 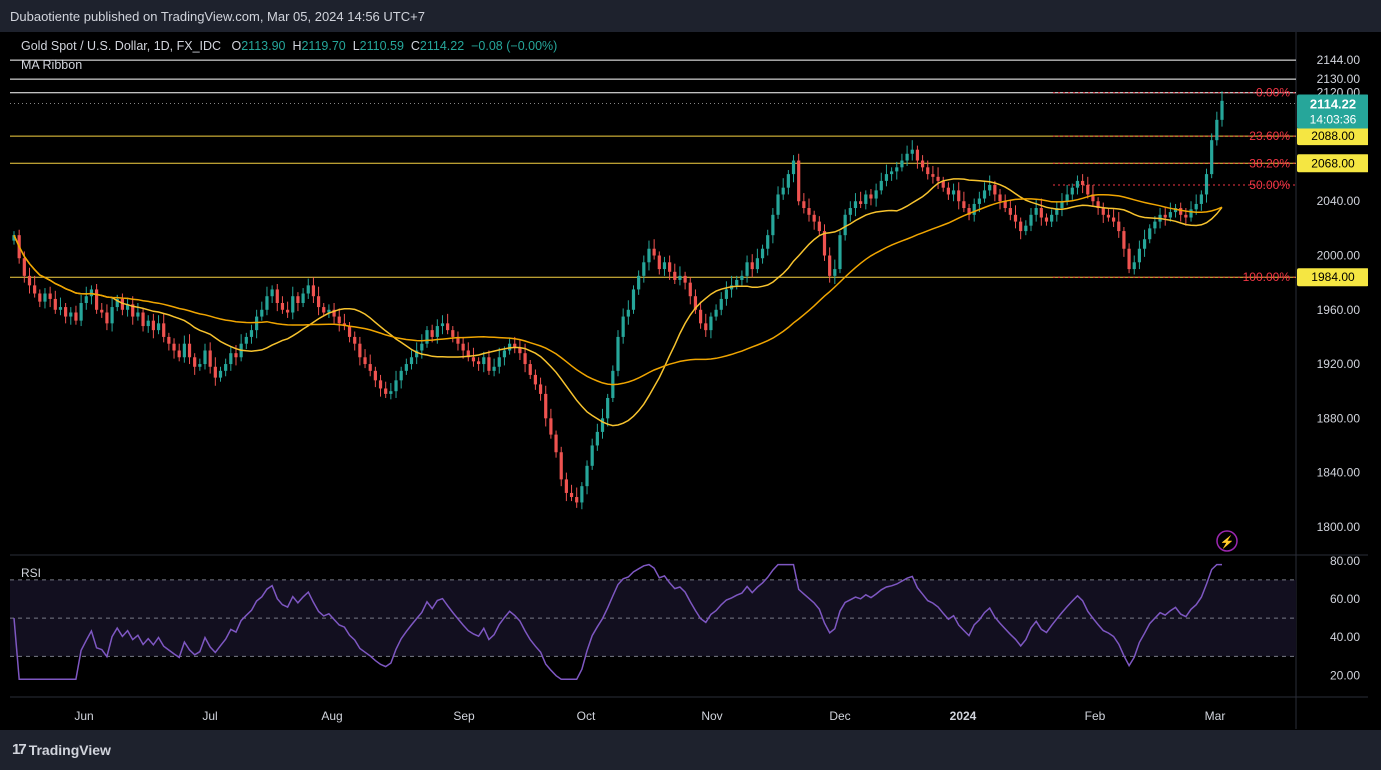 What do you see at coordinates (236, 46) in the screenshot?
I see `open-label: O` at bounding box center [236, 46].